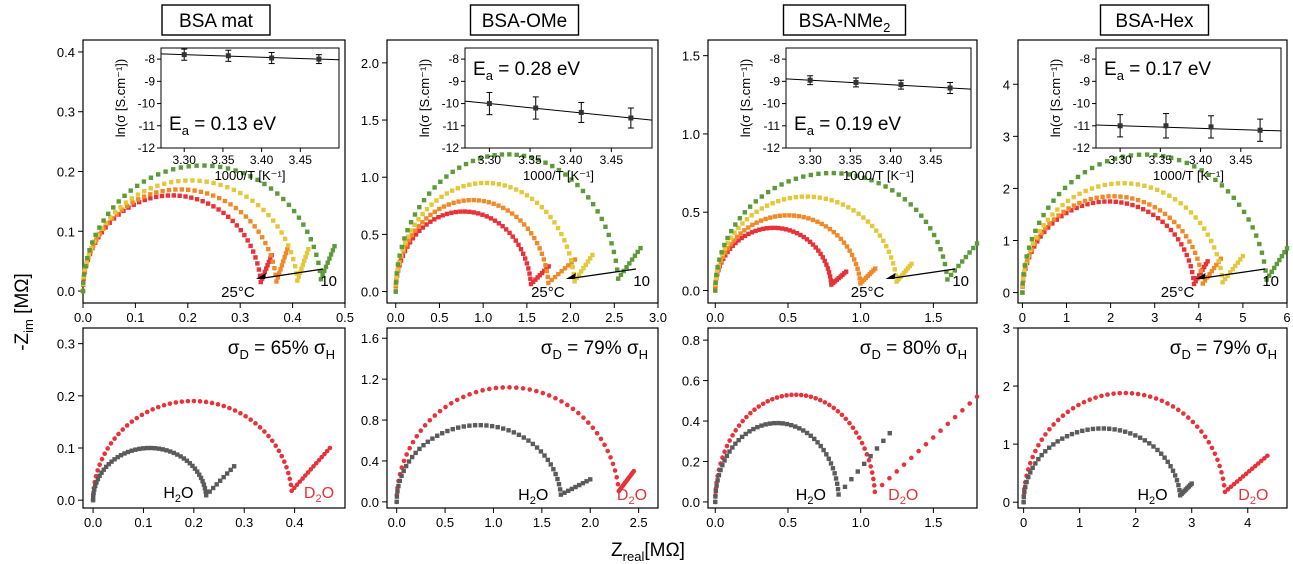 The height and width of the screenshot is (564, 1293). What do you see at coordinates (641, 281) in the screenshot?
I see `arrow-label-10: 10` at bounding box center [641, 281].